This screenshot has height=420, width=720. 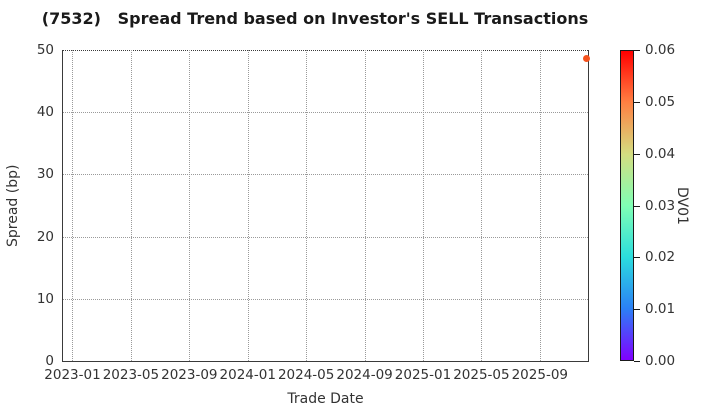 I want to click on colorbar, so click(x=627, y=205).